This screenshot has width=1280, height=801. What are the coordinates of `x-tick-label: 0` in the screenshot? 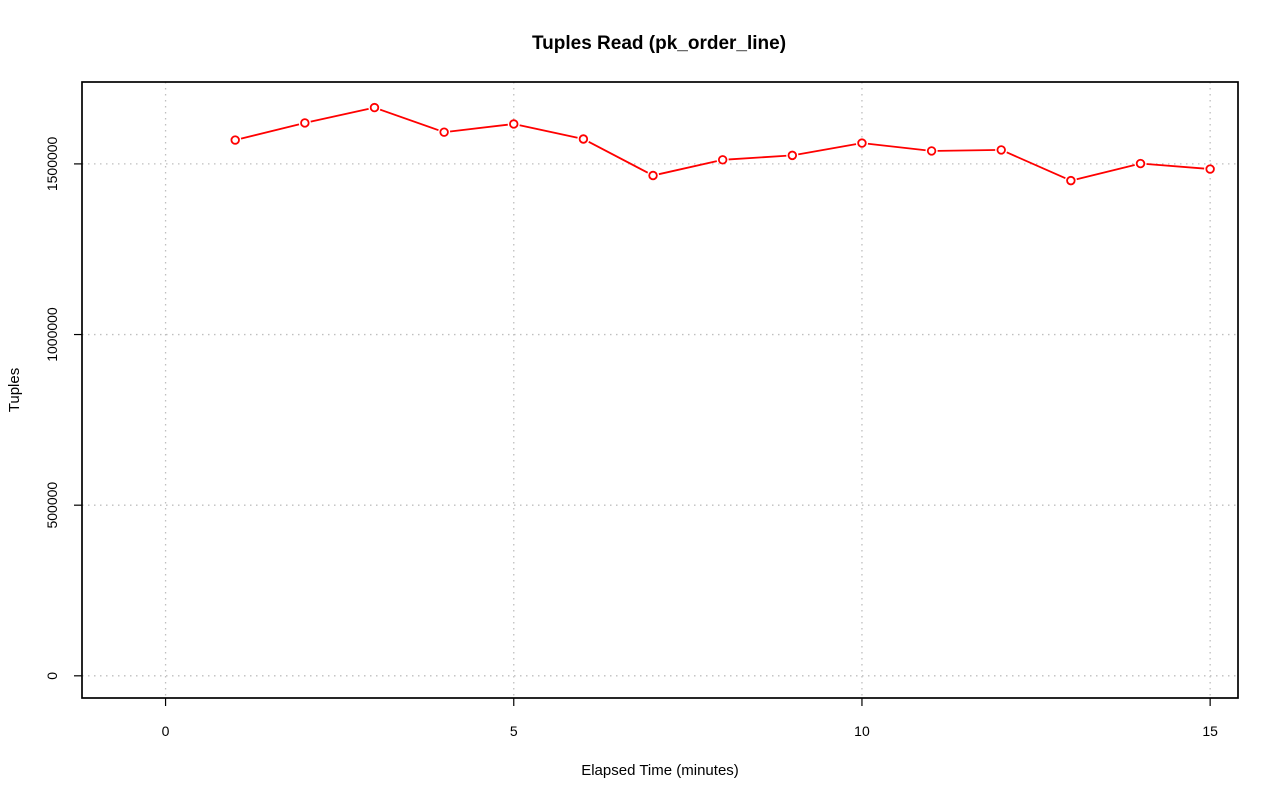 It's located at (166, 731).